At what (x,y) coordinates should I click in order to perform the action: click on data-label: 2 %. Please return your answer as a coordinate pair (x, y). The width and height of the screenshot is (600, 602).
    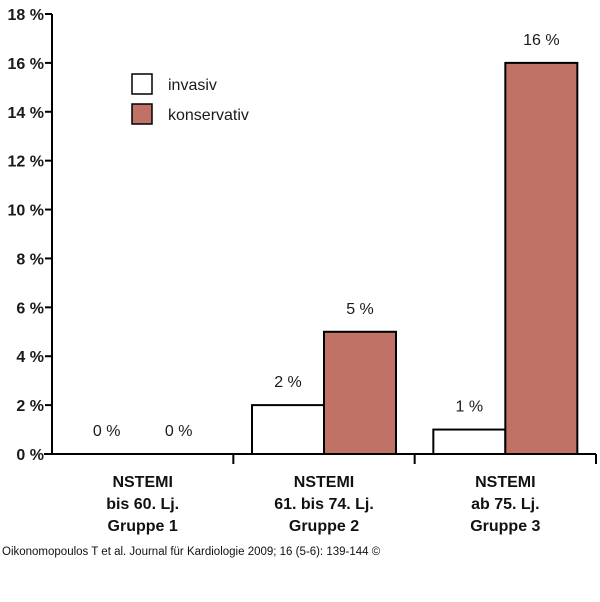
    Looking at the image, I should click on (288, 382).